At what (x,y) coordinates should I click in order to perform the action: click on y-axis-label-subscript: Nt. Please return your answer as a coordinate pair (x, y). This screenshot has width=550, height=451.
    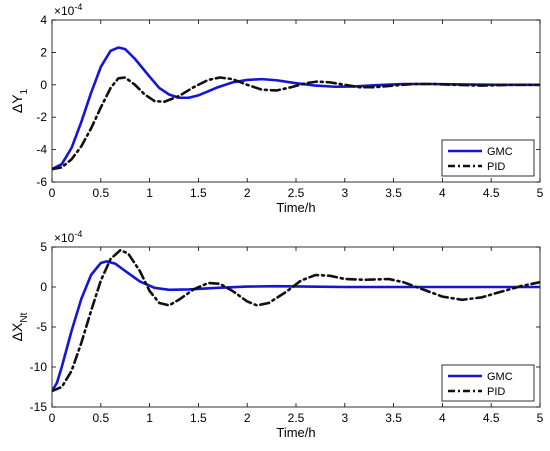
    Looking at the image, I should click on (24, 317).